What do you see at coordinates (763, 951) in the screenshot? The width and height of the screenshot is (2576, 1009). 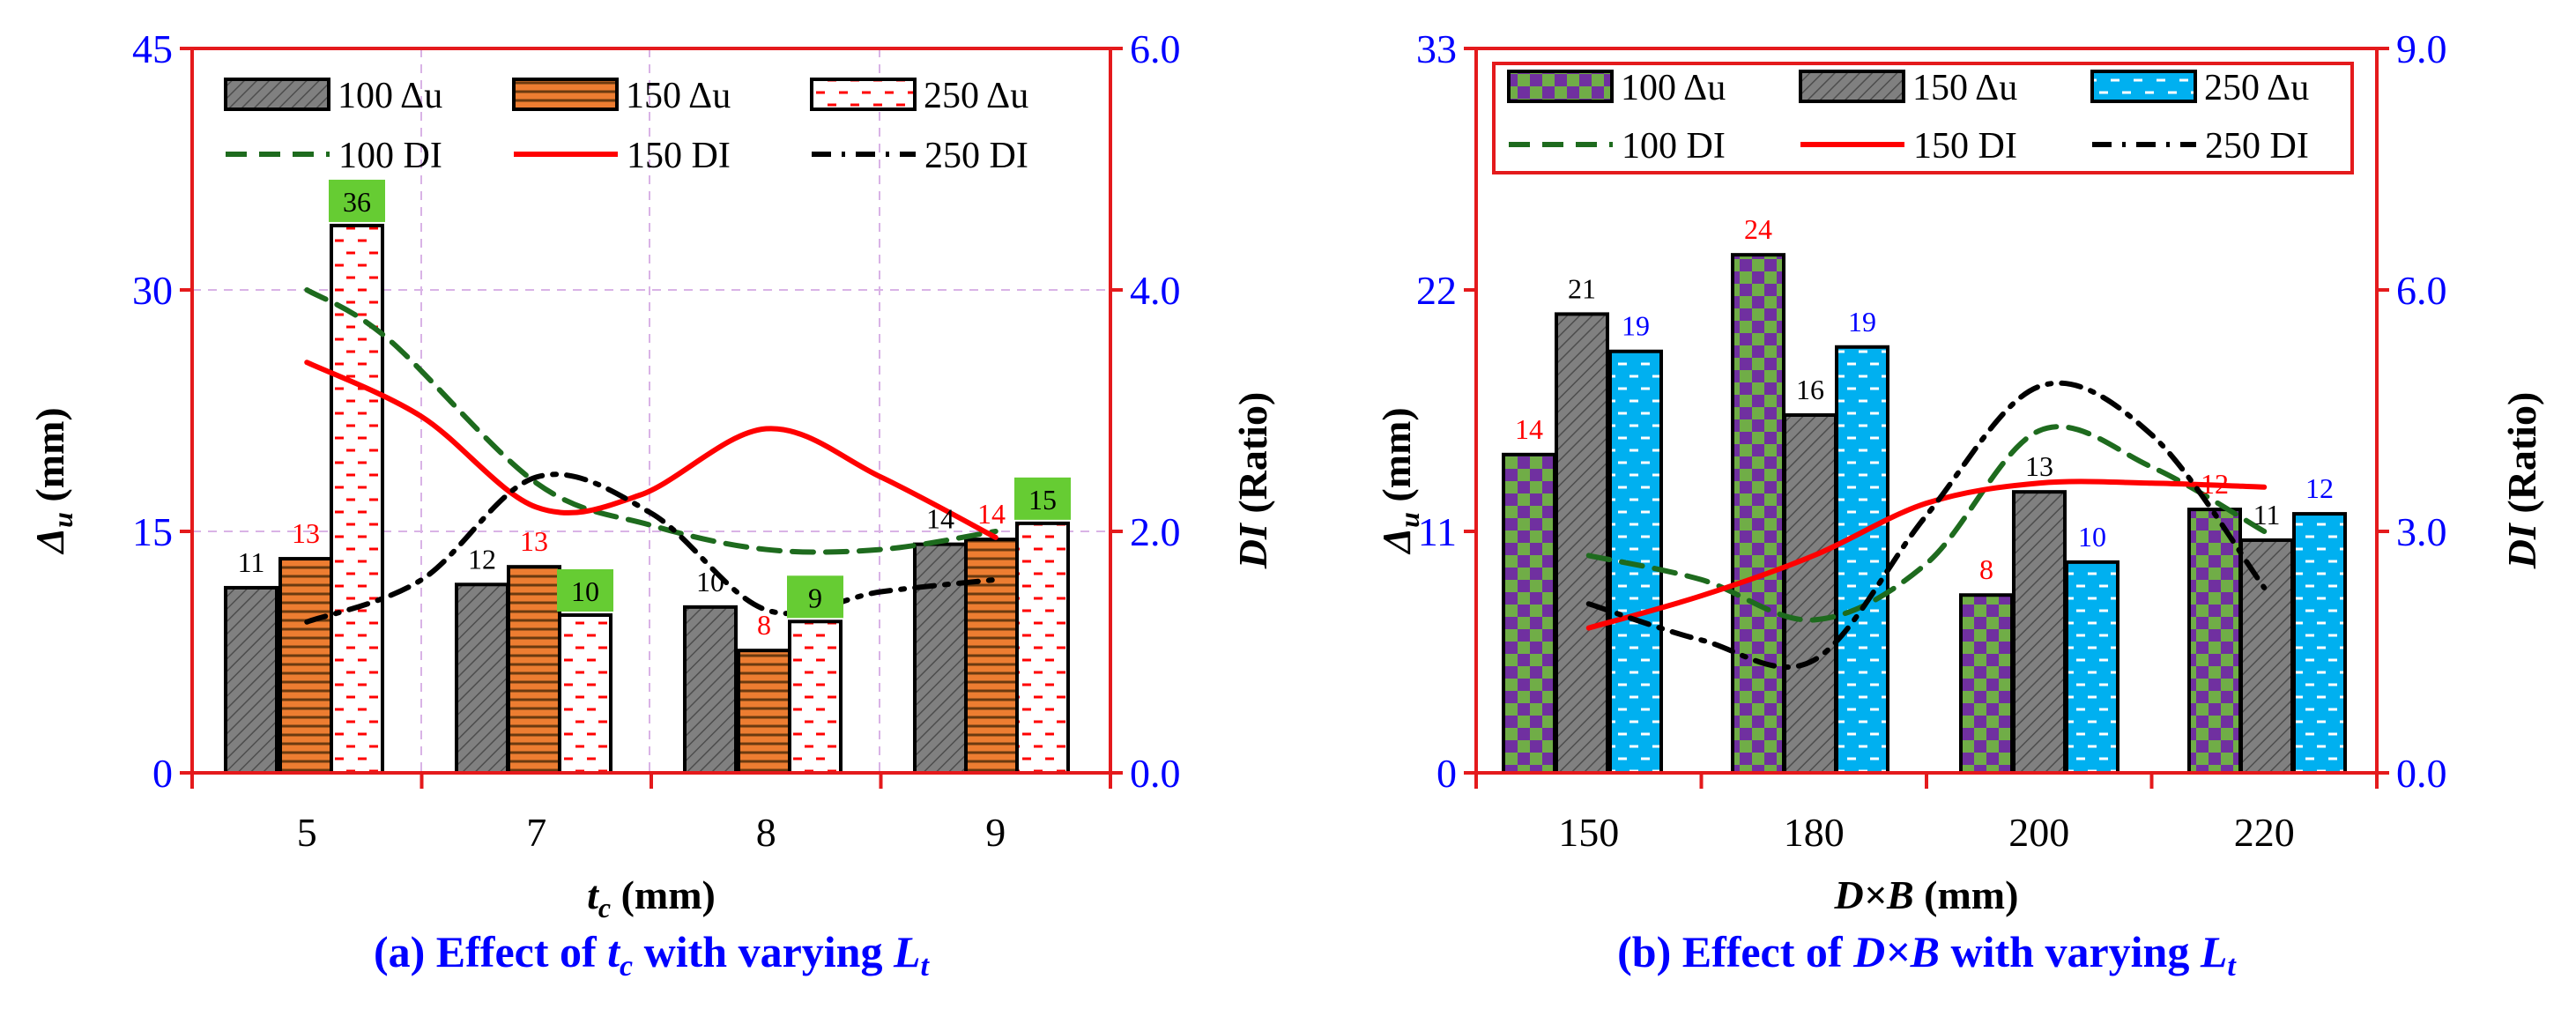 I see `caption-text: with varying` at bounding box center [763, 951].